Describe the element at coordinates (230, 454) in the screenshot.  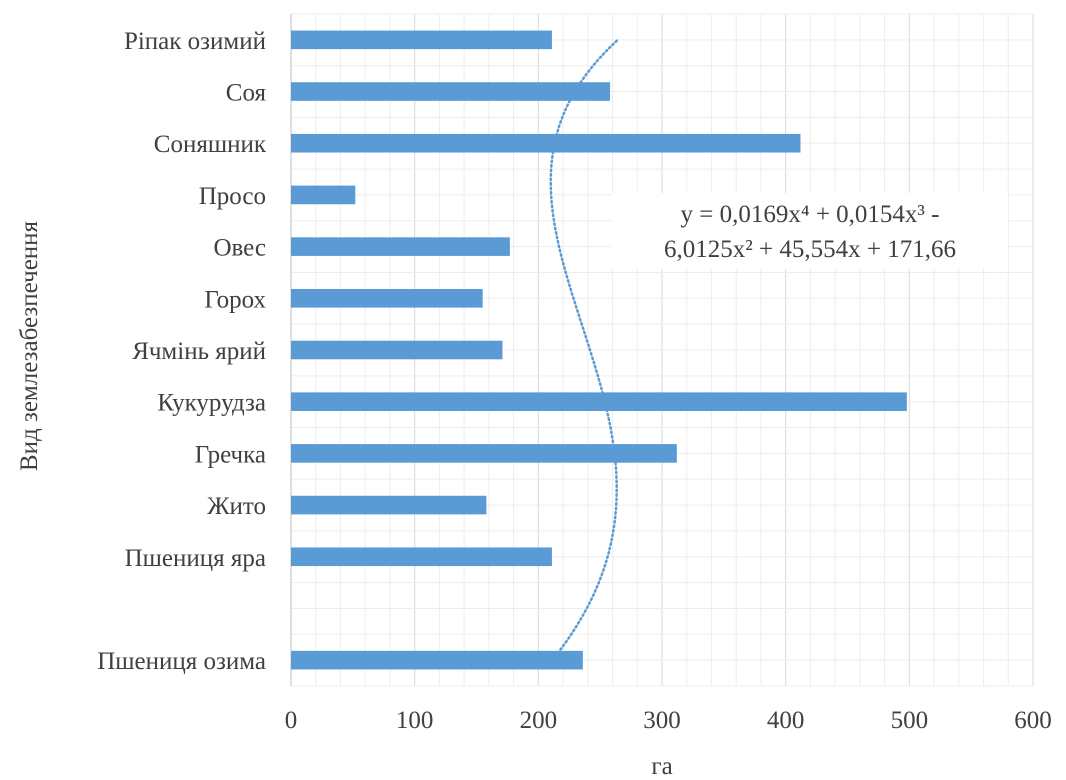
I see `category-label: Гречка` at that location.